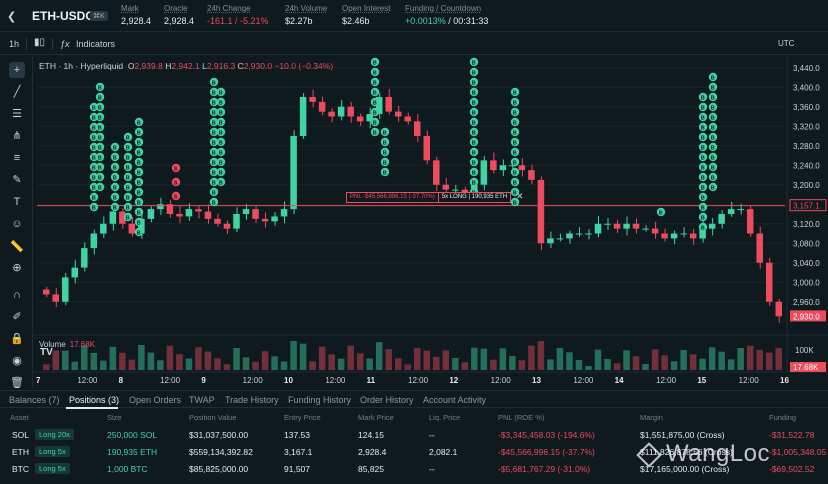 The image size is (828, 484). I want to click on lock-icon: 🔒, so click(17, 339).